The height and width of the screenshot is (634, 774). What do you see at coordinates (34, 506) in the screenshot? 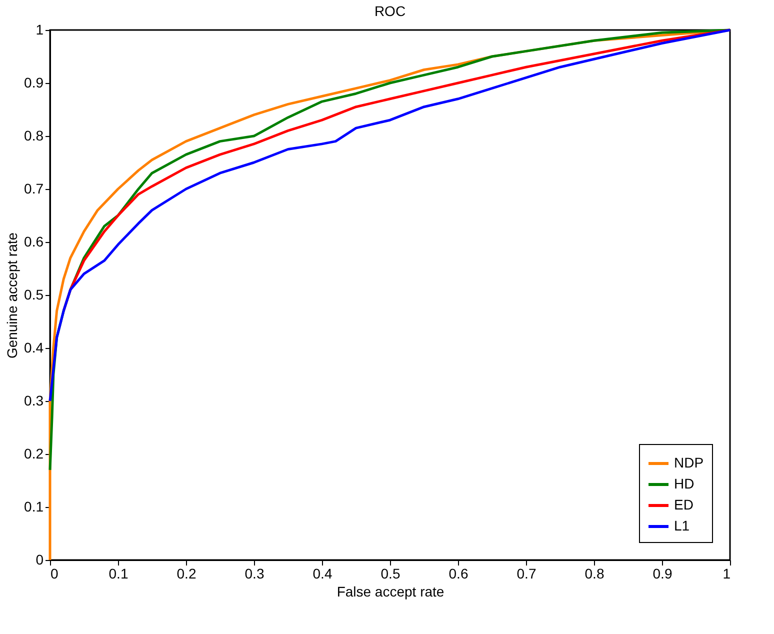
I see `y-tick-label: 0.1` at bounding box center [34, 506].